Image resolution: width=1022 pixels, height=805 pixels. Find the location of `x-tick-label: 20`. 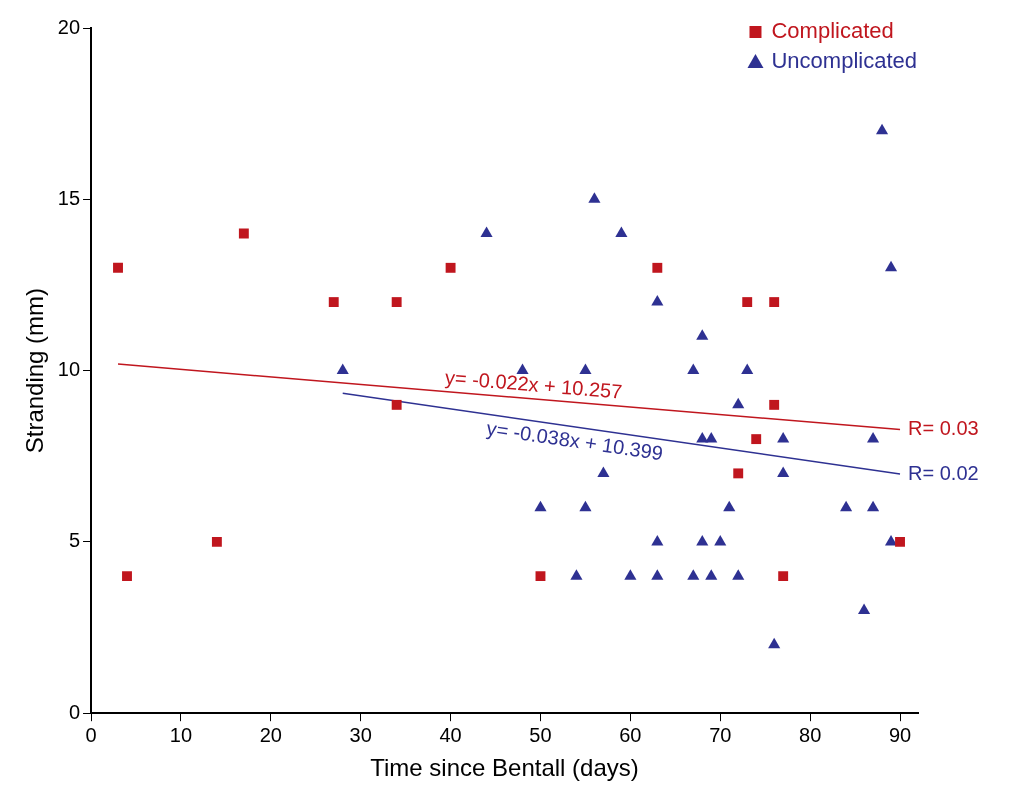

x-tick-label: 20 is located at coordinates (270, 734).